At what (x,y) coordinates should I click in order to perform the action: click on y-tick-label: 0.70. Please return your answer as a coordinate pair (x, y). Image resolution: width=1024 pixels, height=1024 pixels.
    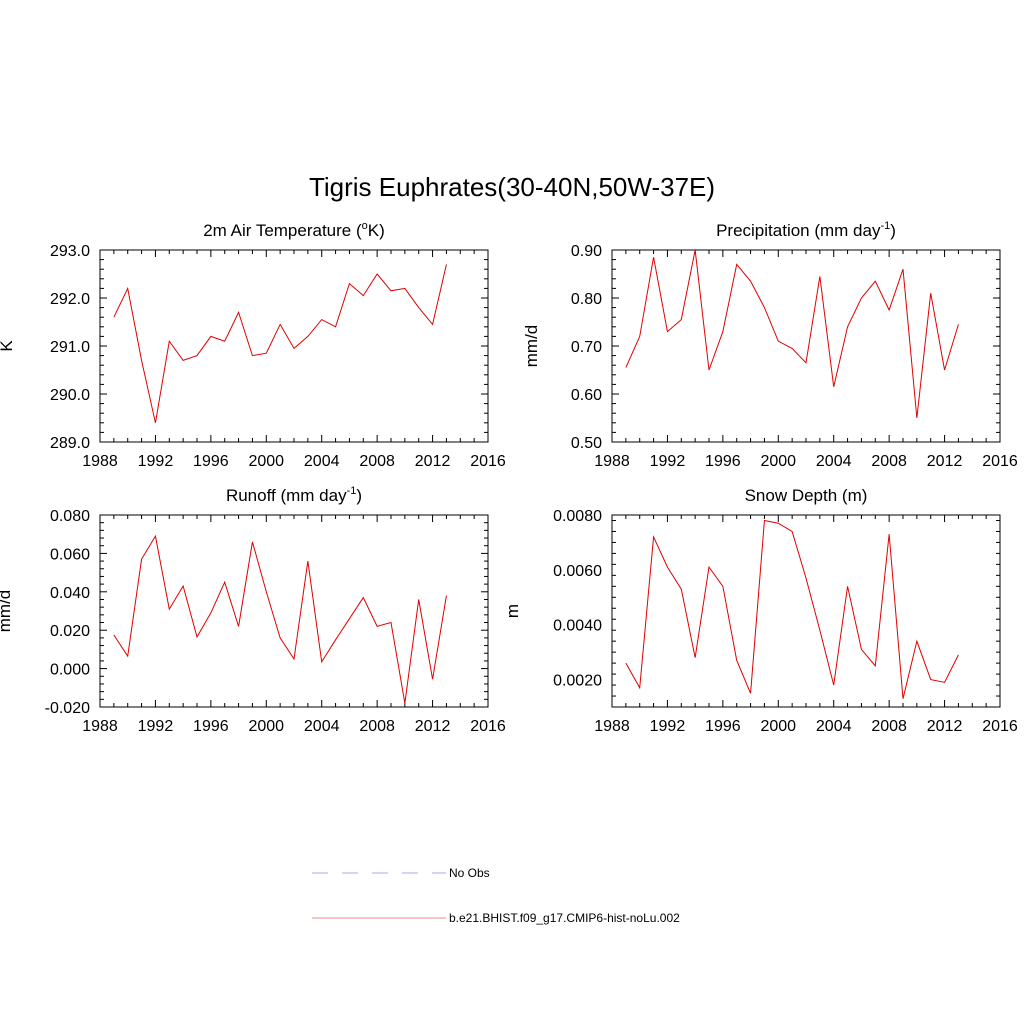
    Looking at the image, I should click on (586, 347).